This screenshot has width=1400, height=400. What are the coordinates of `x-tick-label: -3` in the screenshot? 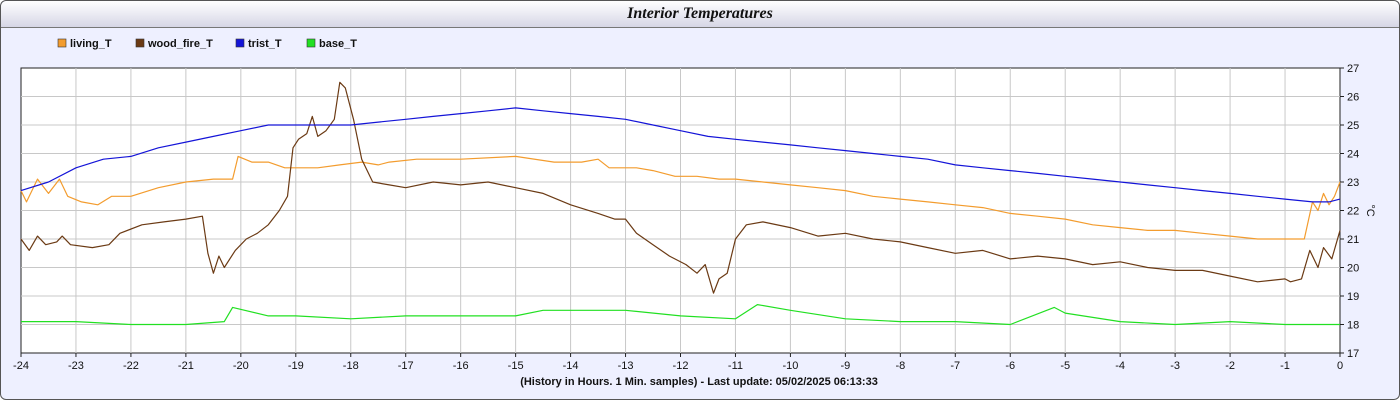 It's located at (1175, 366).